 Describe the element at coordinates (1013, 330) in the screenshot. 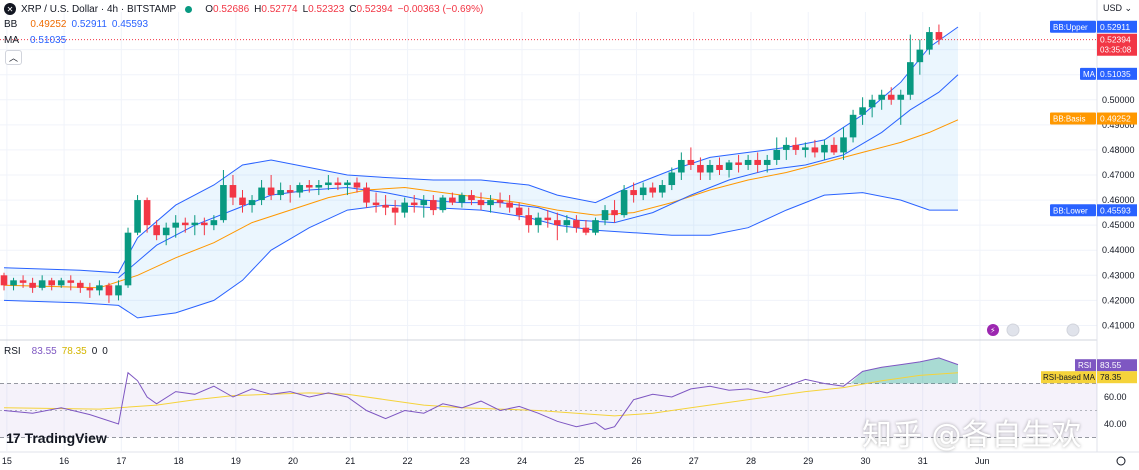

I see `us-flag-event-icon` at that location.